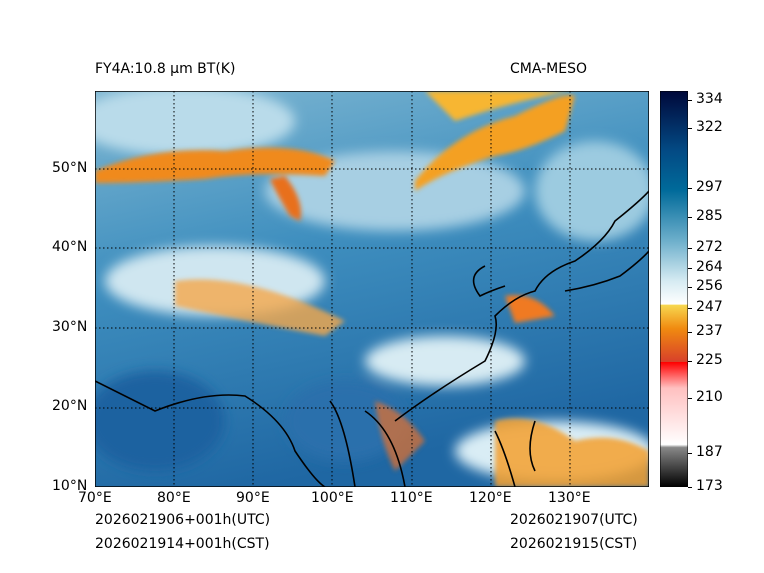 Image resolution: width=764 pixels, height=573 pixels. Describe the element at coordinates (490, 498) in the screenshot. I see `lon-label-120: 120°E` at that location.